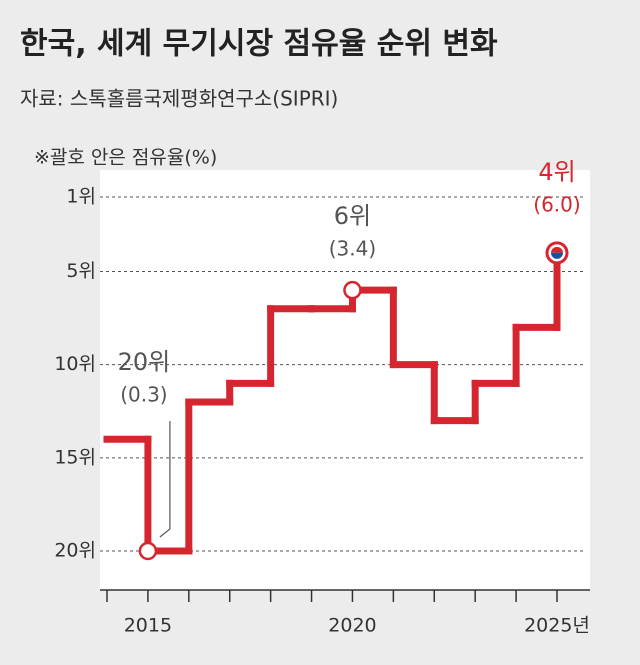  What do you see at coordinates (259, 44) in the screenshot?
I see `chart-title: 한국, 세계 무기시장 점유율 순위 변화` at bounding box center [259, 44].